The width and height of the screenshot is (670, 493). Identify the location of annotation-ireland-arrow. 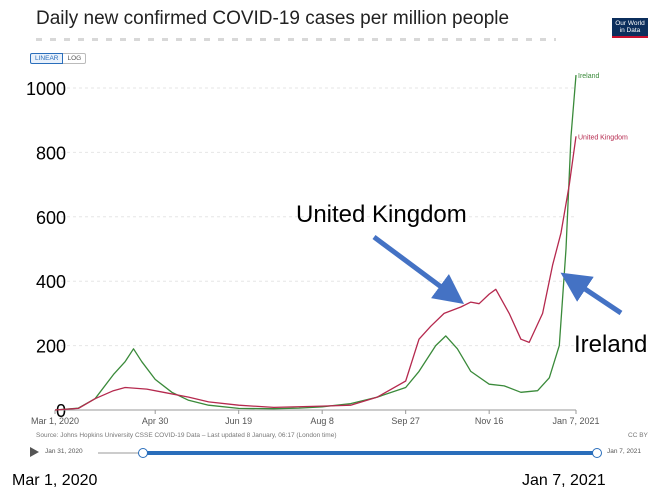
(591, 294).